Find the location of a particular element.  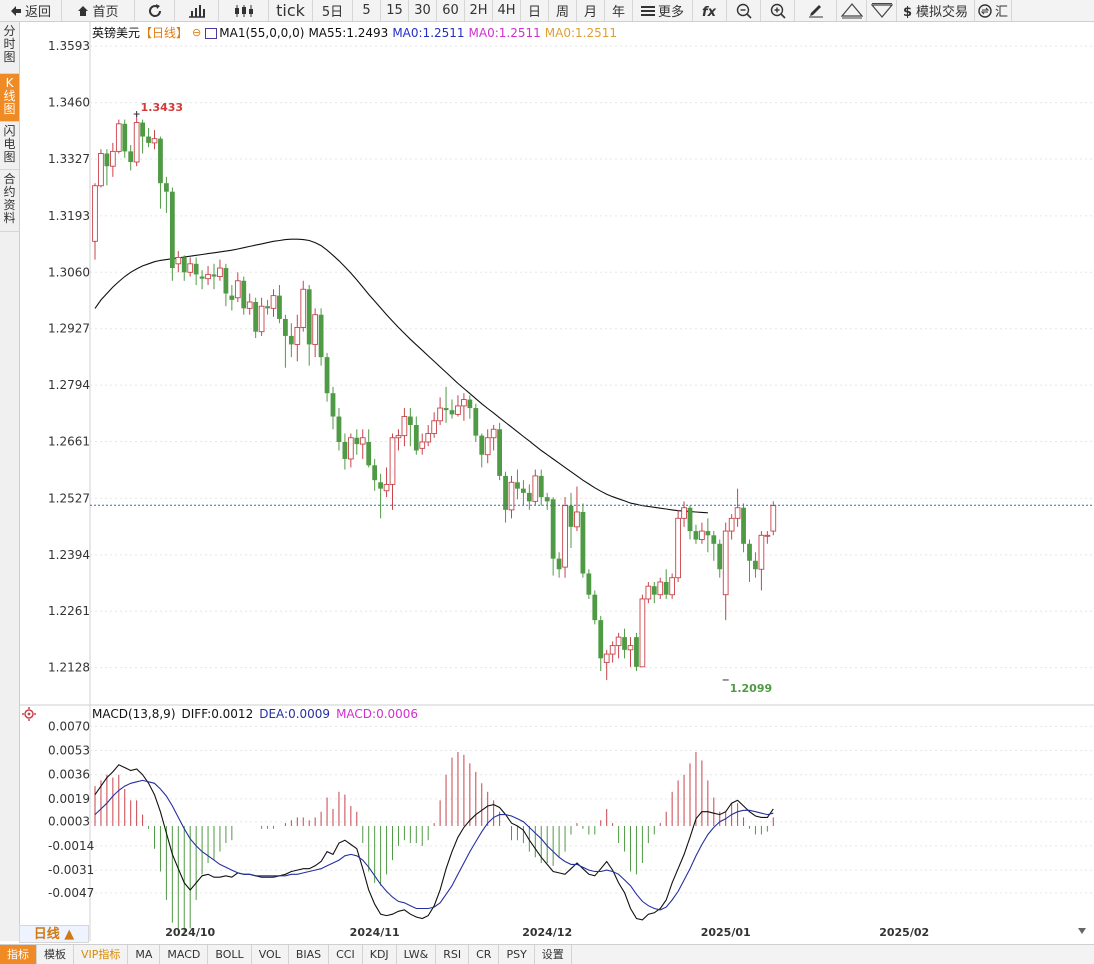

toolbar-item-label-12: 4H is located at coordinates (507, 10).